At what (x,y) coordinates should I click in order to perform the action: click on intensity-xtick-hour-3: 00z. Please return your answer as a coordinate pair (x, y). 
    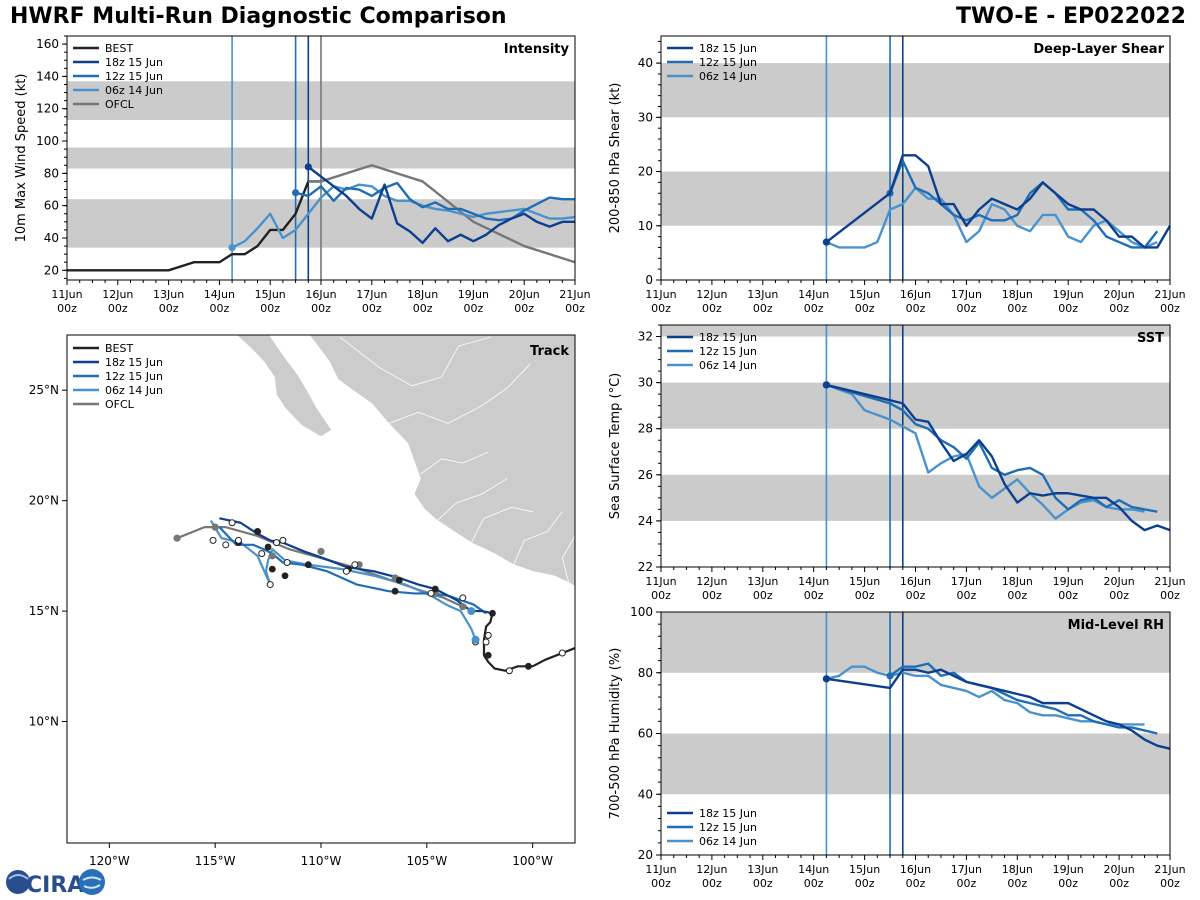
    Looking at the image, I should click on (220, 308).